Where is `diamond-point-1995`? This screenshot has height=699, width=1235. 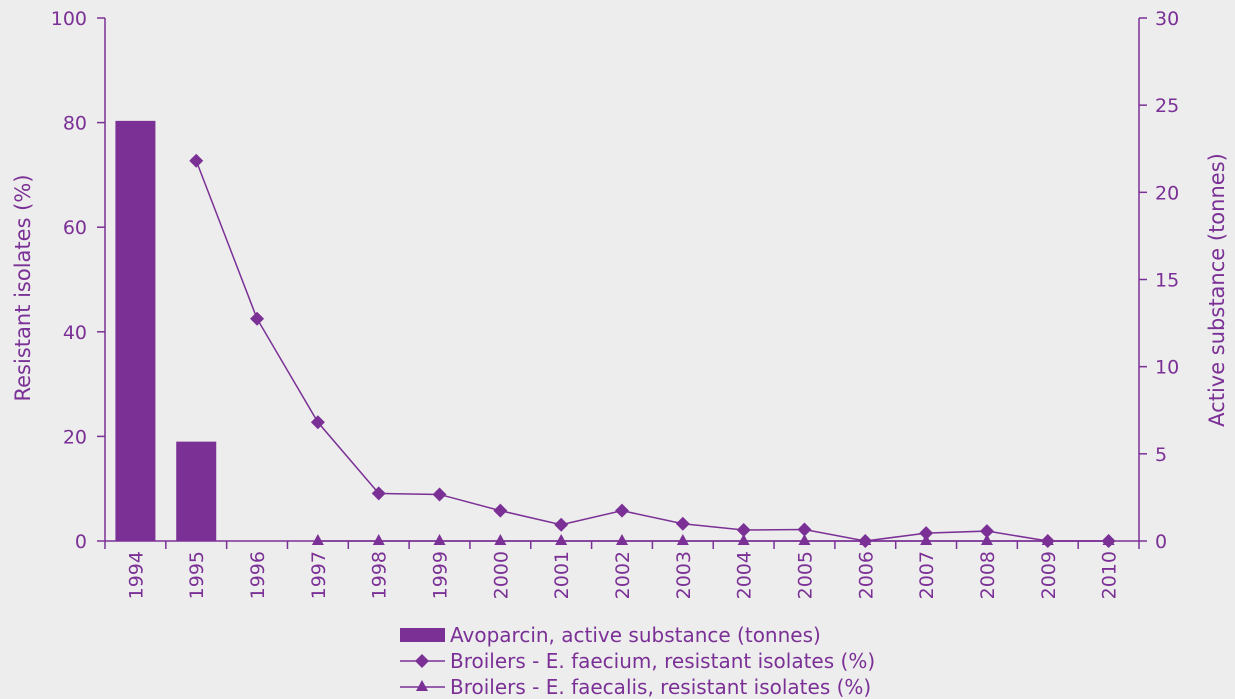
diamond-point-1995 is located at coordinates (196, 160).